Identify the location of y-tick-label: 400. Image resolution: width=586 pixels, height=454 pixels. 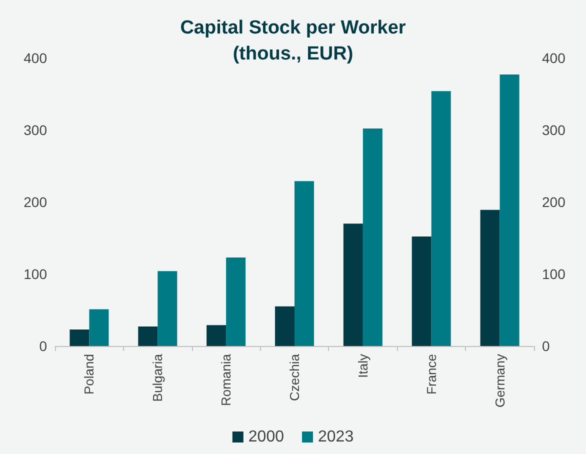
(36, 58).